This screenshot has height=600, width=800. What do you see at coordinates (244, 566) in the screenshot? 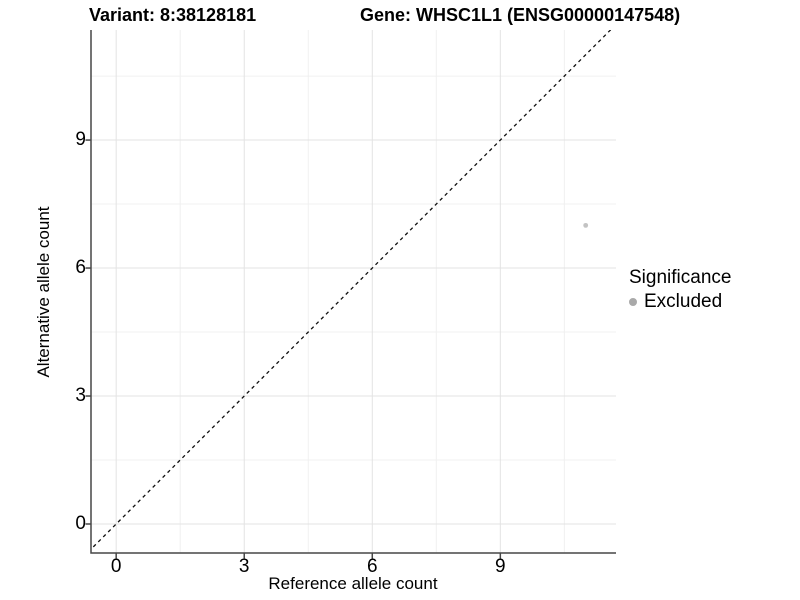
I see `x-tick-label: 3` at bounding box center [244, 566].